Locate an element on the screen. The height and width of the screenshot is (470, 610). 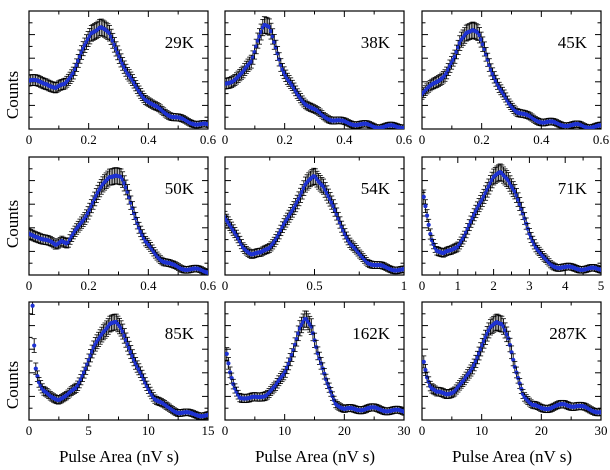
temperature-label: 38K is located at coordinates (376, 42).